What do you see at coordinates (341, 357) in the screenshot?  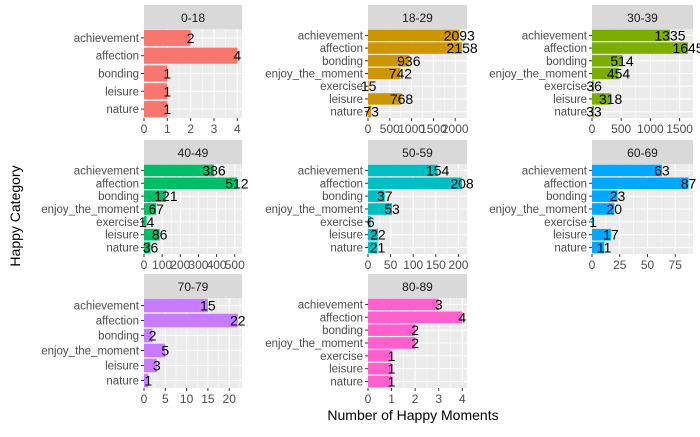 I see `y-tick-label: exercise` at bounding box center [341, 357].